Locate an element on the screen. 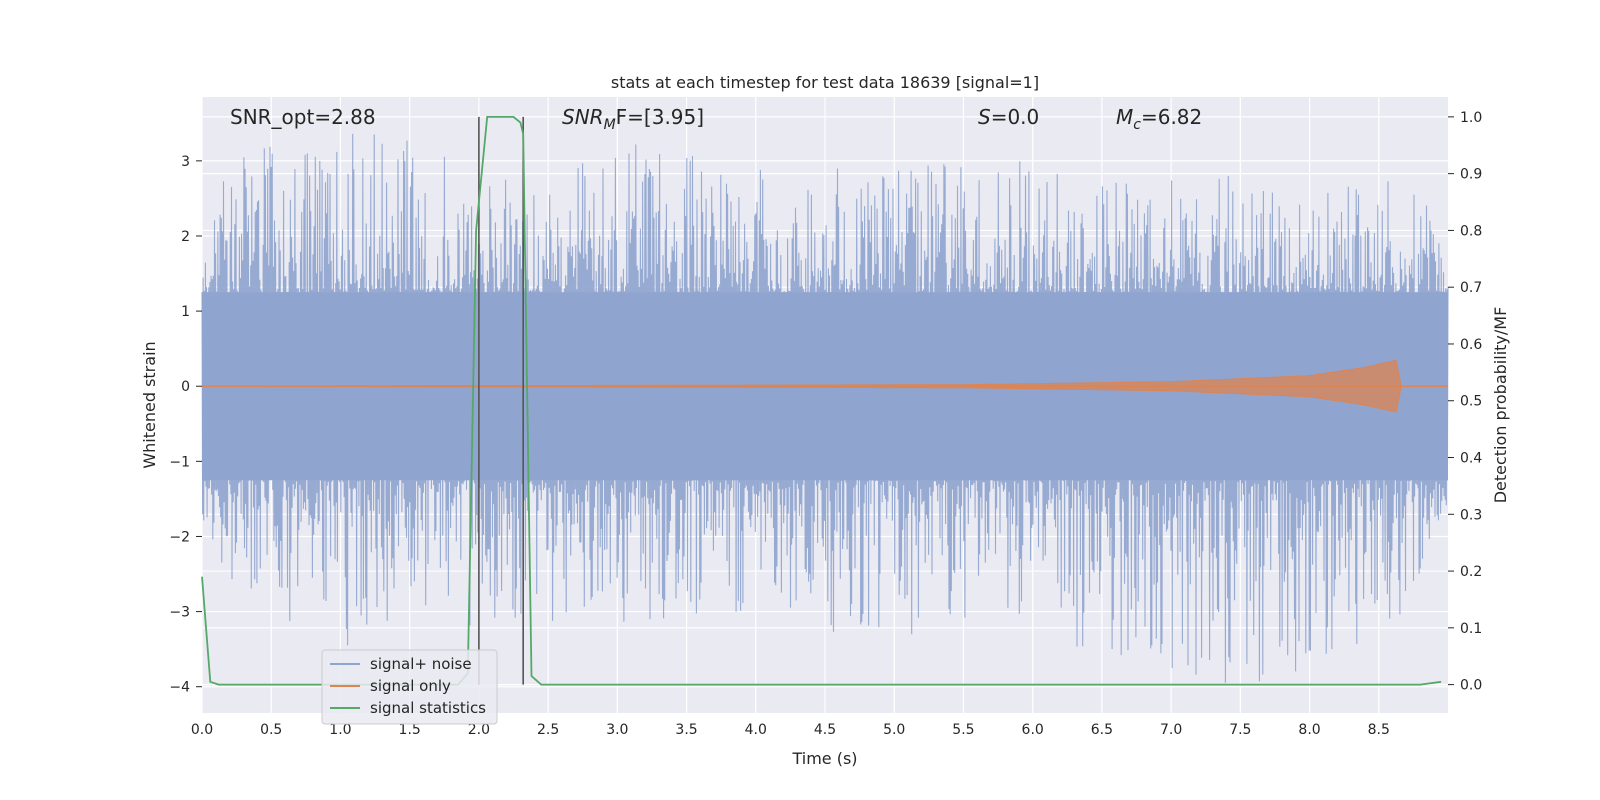 Image resolution: width=1600 pixels, height=800 pixels. y2-tick-label: 0.3 is located at coordinates (1471, 515).